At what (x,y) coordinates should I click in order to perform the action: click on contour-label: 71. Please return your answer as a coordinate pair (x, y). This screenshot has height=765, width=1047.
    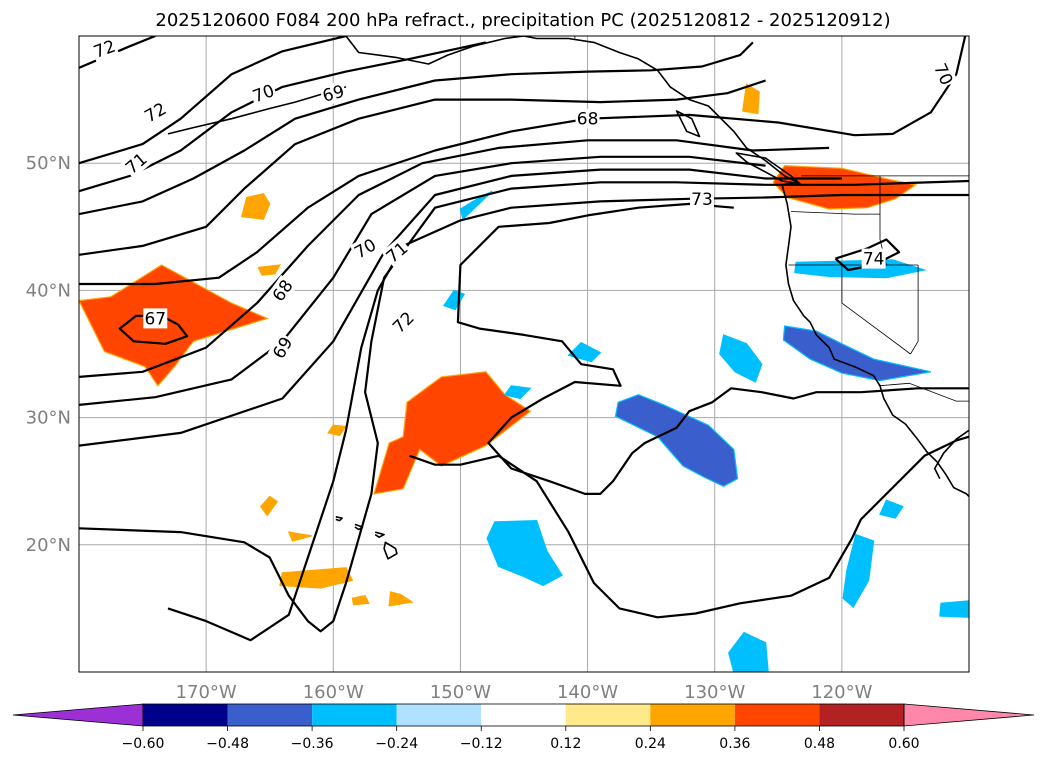
    Looking at the image, I should click on (136, 163).